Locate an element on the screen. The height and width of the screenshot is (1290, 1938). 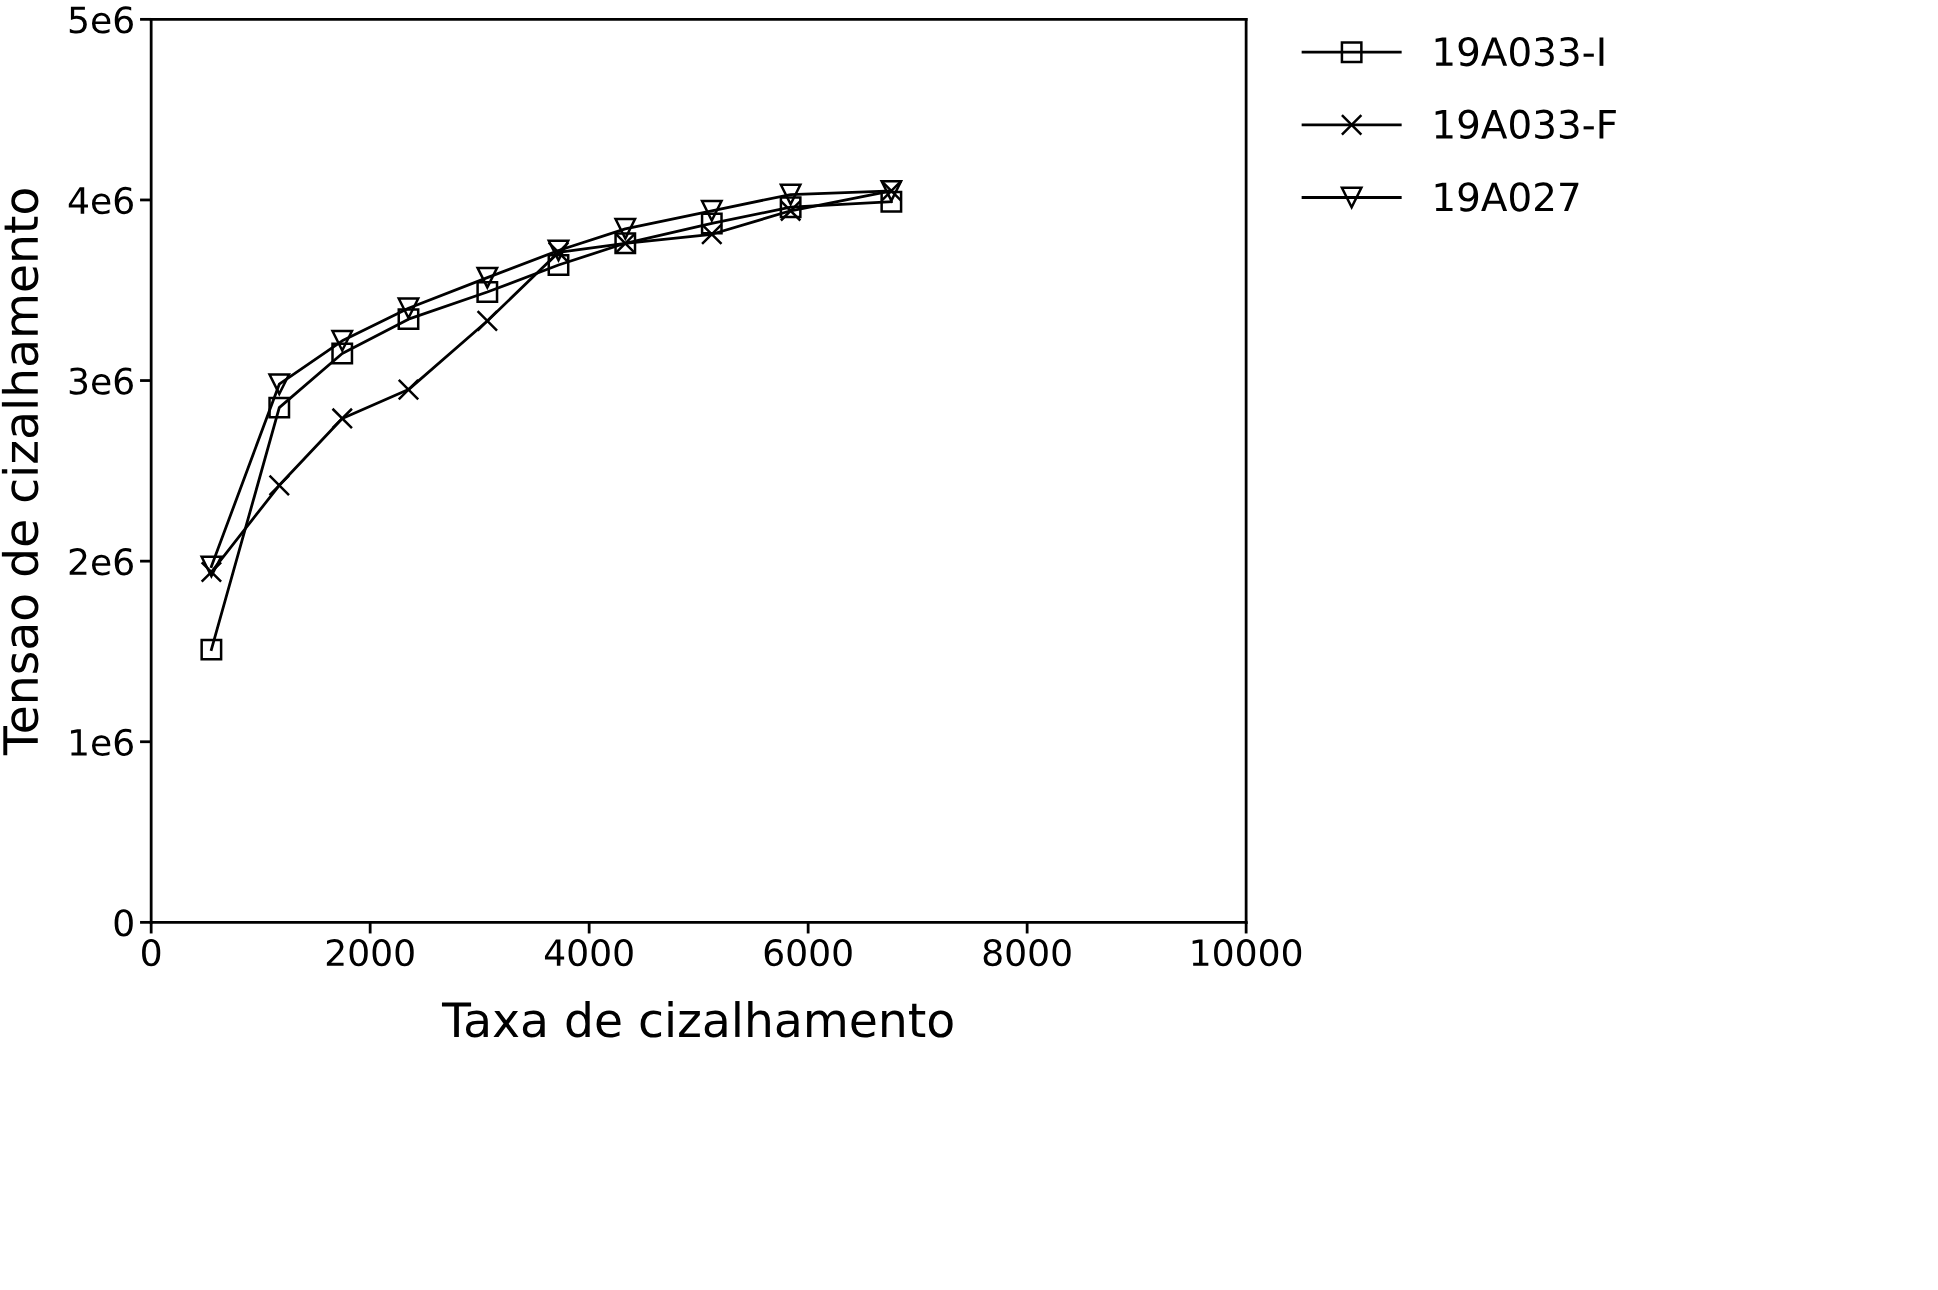
legend-label: 19A027 is located at coordinates (1507, 197).